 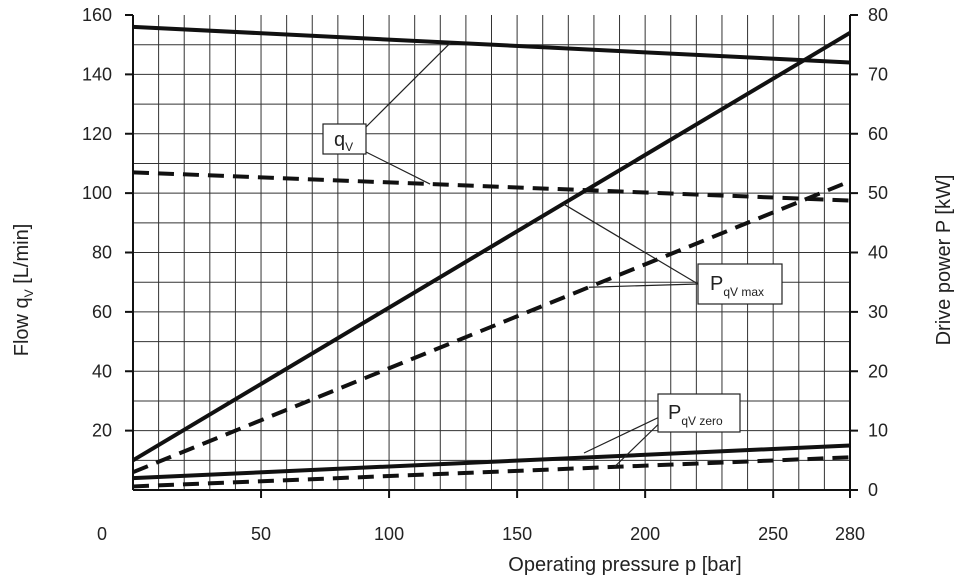 I want to click on qv-label: qV, so click(x=344, y=139).